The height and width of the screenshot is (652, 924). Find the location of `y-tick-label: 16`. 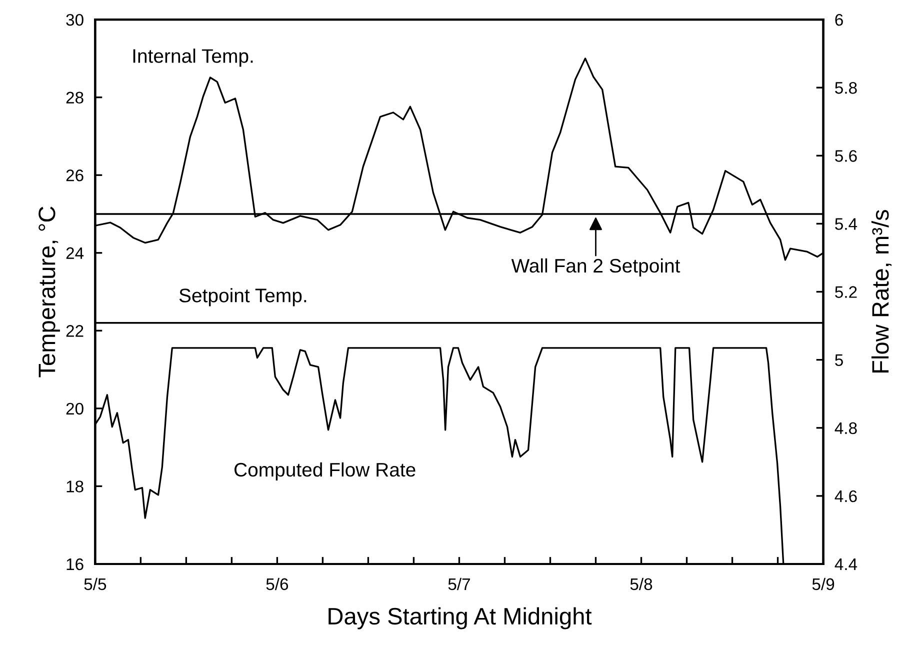

y-tick-label: 16 is located at coordinates (75, 564).